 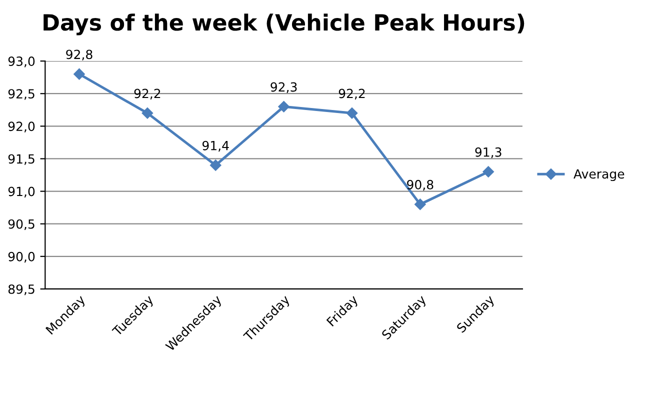 I want to click on y-tick-label: 92,0, so click(x=21, y=127).